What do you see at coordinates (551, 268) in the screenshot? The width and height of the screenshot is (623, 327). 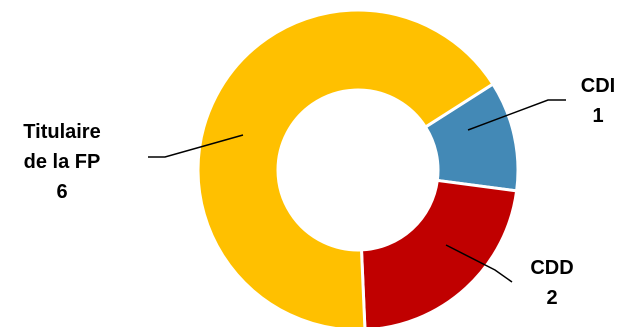 I see `data-label-1-line-0: CDD` at bounding box center [551, 268].